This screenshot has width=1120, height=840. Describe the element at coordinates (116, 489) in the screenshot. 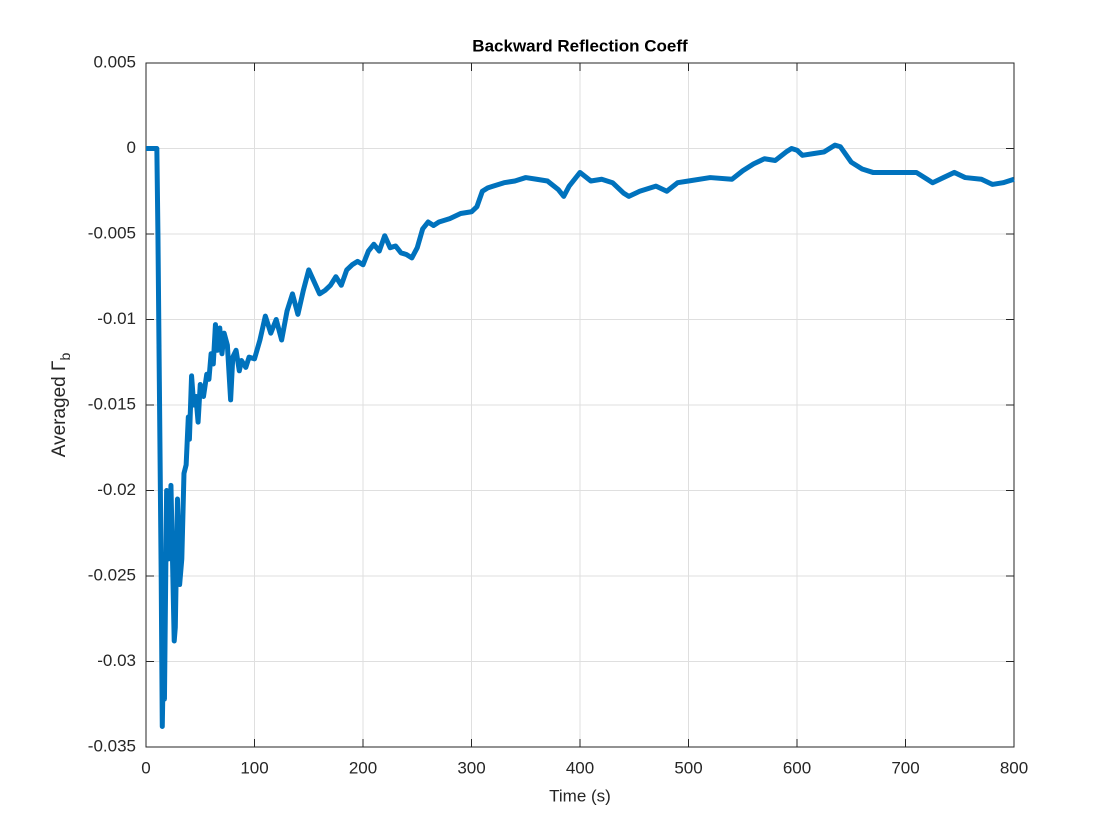

I see `y-tick-label: -0.02` at that location.